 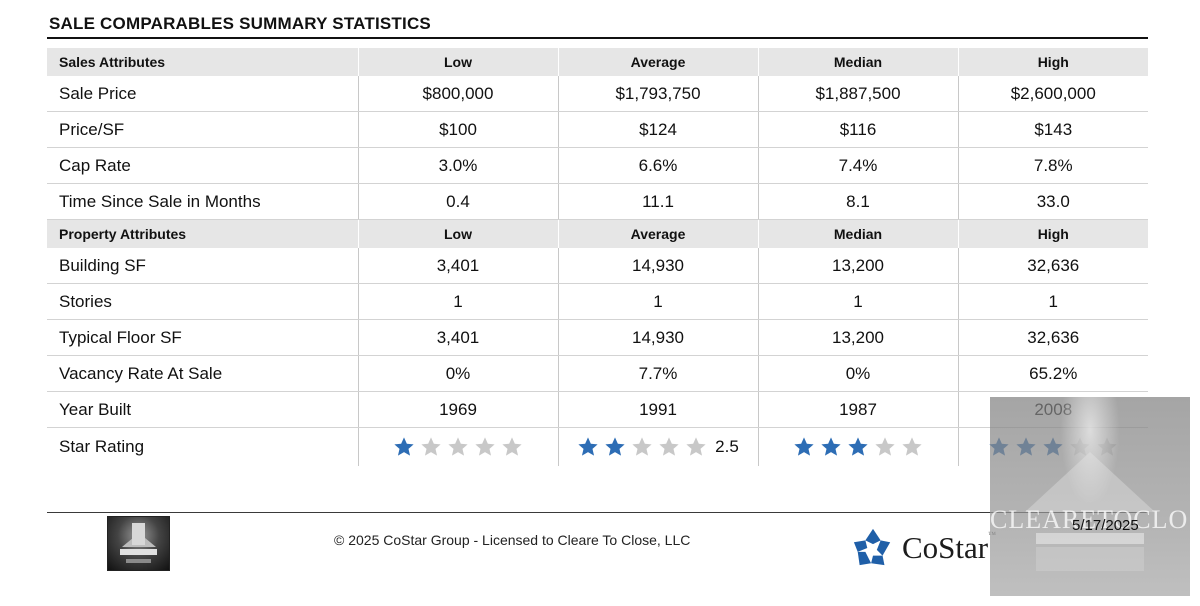 What do you see at coordinates (138, 561) in the screenshot?
I see `logo-tagline` at bounding box center [138, 561].